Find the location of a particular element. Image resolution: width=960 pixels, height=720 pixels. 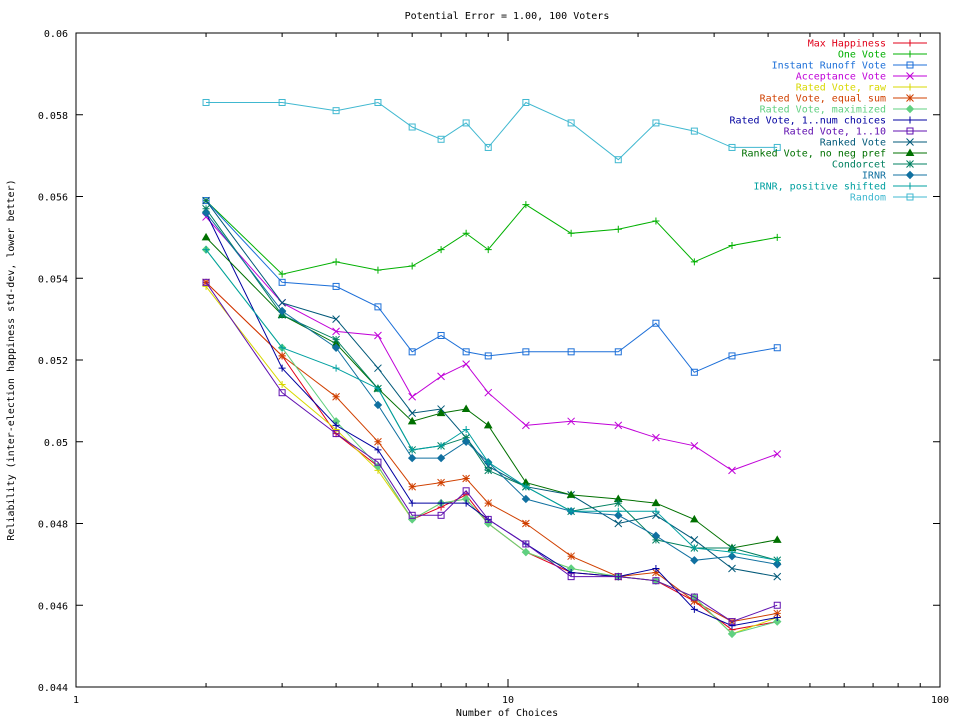

legend-entry-4: Rated Vote, raw is located at coordinates (861, 88).